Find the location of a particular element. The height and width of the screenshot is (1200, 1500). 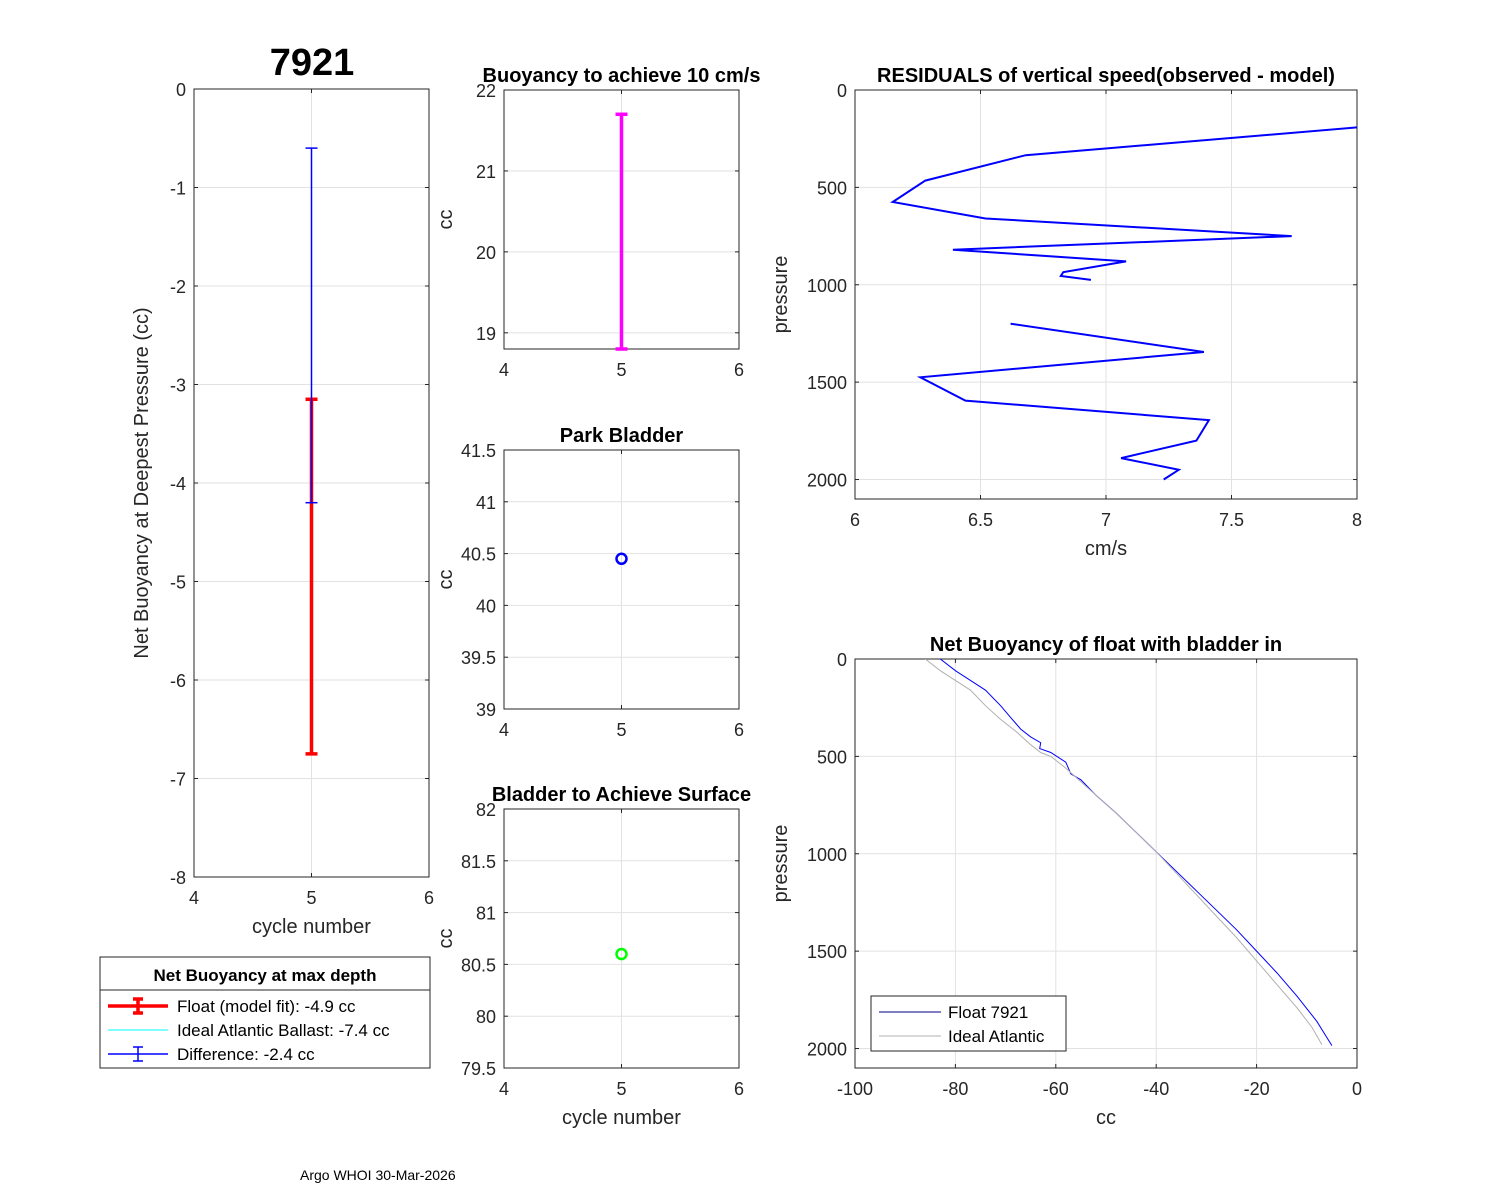

y-tick-label: -6 is located at coordinates (178, 681).